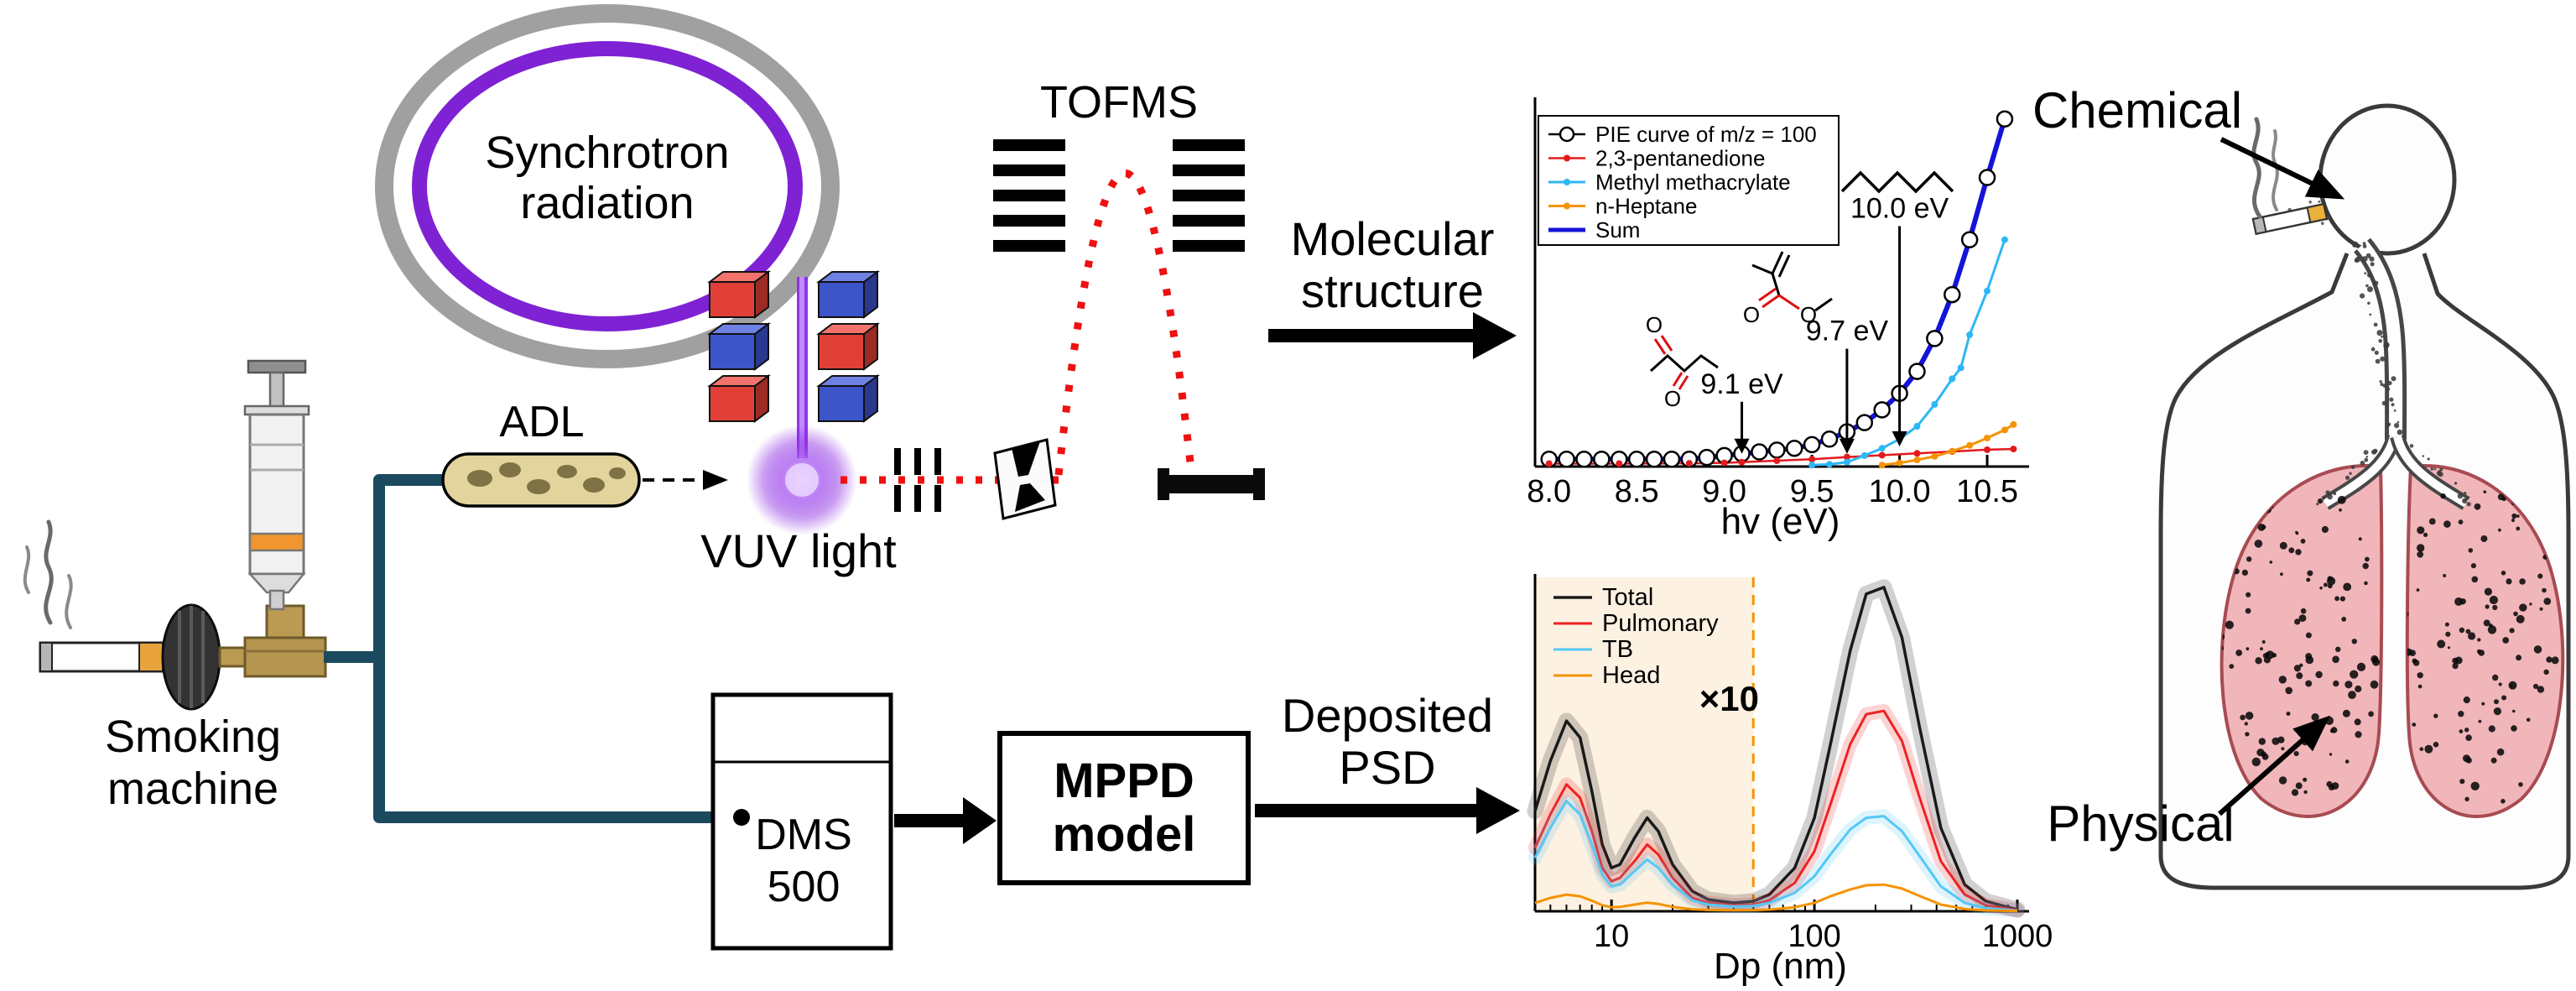  Describe the element at coordinates (1788, 289) in the screenshot. I see `structure-methyl-methacrylate: O O` at that location.